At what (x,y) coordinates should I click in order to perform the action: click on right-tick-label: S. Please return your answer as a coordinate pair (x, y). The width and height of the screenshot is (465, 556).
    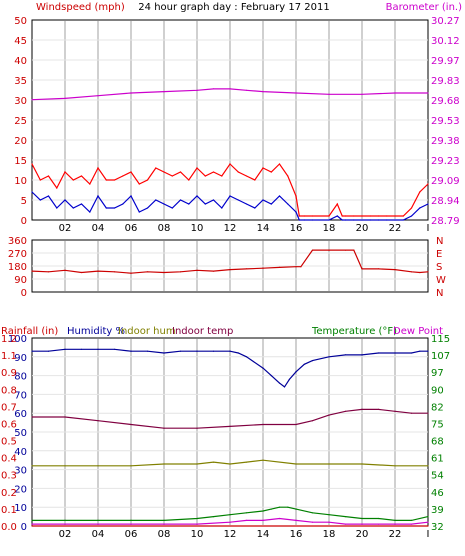
    Looking at the image, I should click on (439, 267).